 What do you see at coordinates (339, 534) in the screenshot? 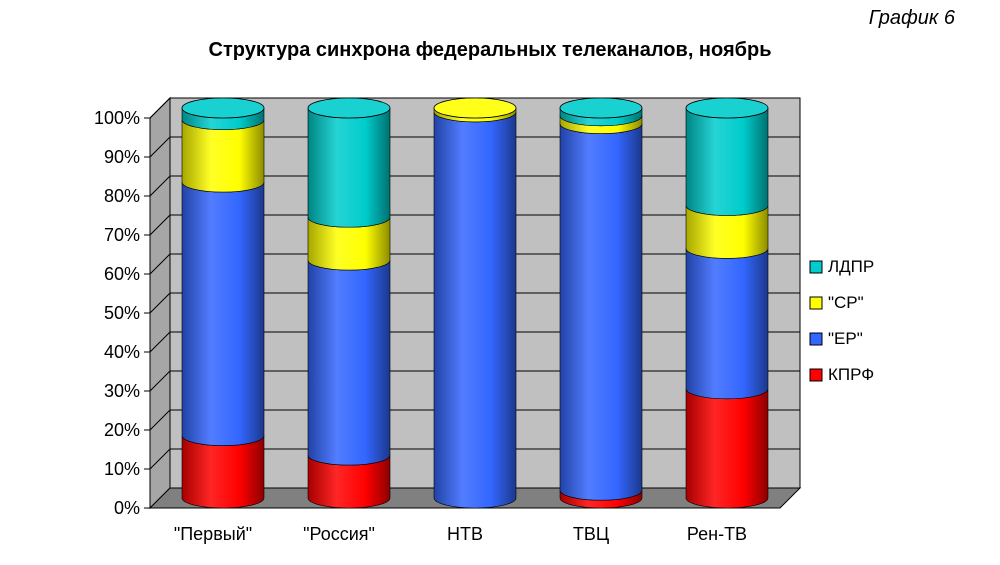
I see `x-tick-label: "Россия"` at bounding box center [339, 534].